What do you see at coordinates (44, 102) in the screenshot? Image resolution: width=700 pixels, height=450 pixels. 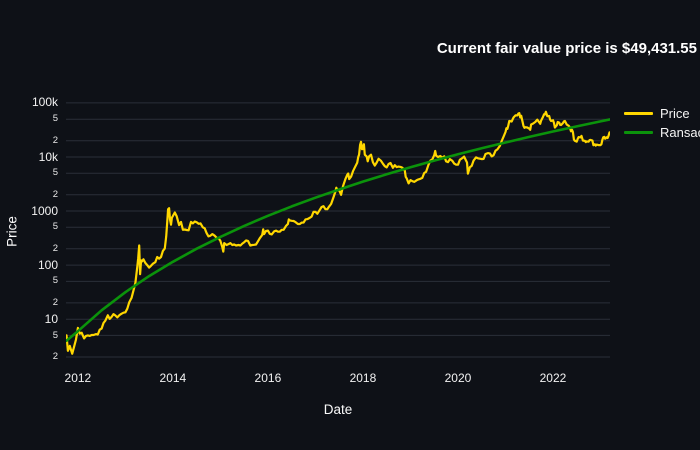 I see `y-tick-label: 100k` at bounding box center [44, 102].